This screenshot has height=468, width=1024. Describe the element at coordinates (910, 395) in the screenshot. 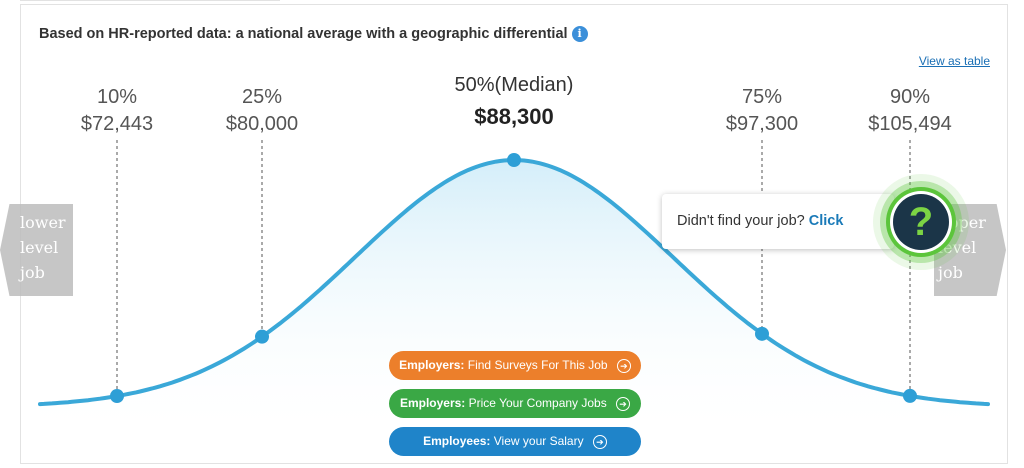

I see `p90-point` at that location.